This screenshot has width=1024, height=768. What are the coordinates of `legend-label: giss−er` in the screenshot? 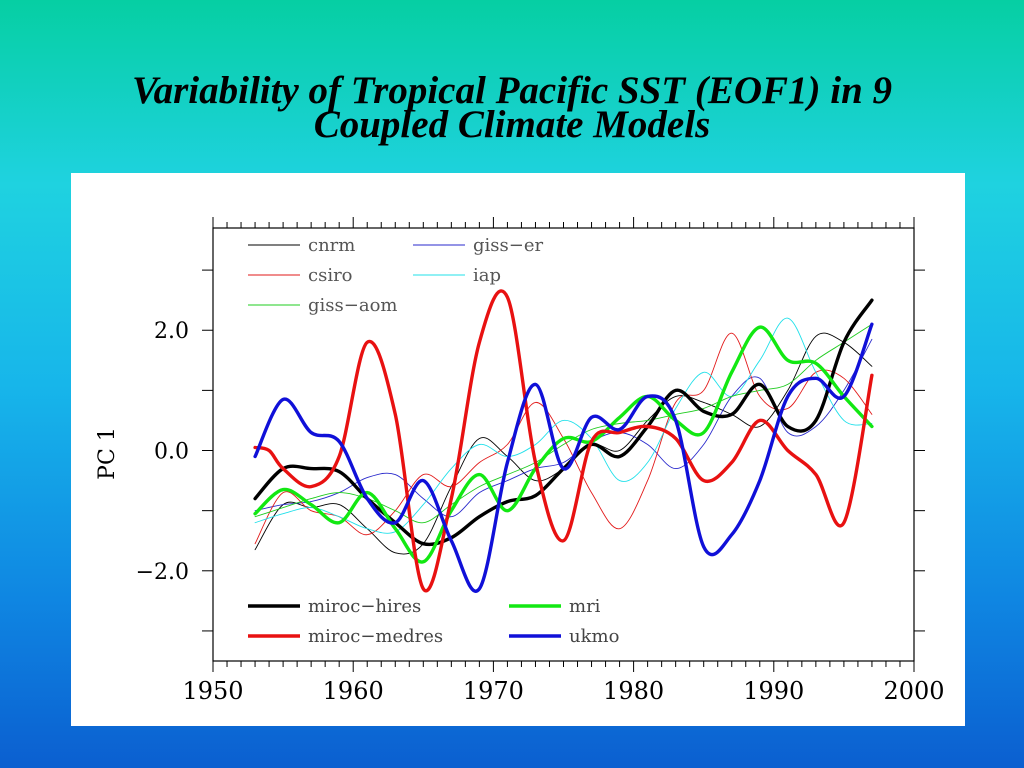 It's located at (508, 245).